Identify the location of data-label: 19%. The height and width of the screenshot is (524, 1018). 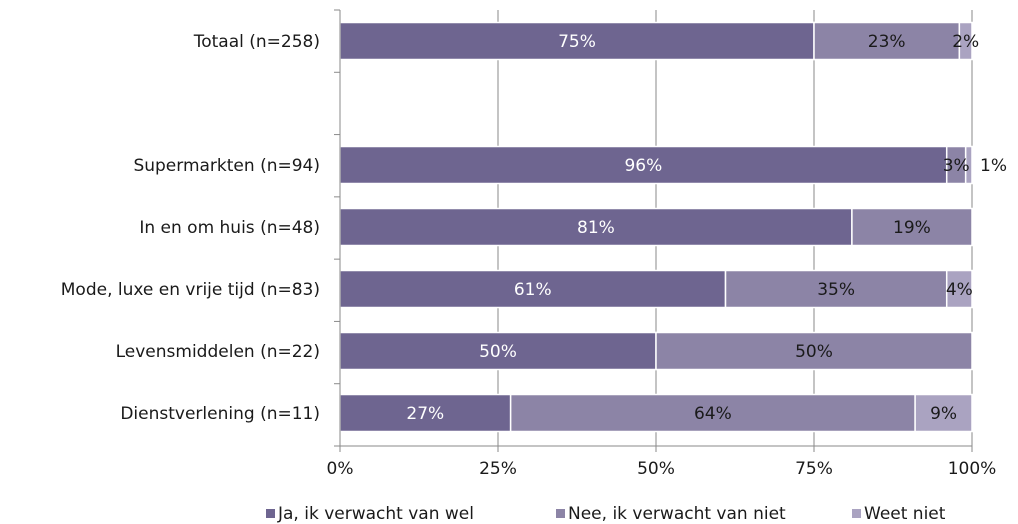
(912, 228).